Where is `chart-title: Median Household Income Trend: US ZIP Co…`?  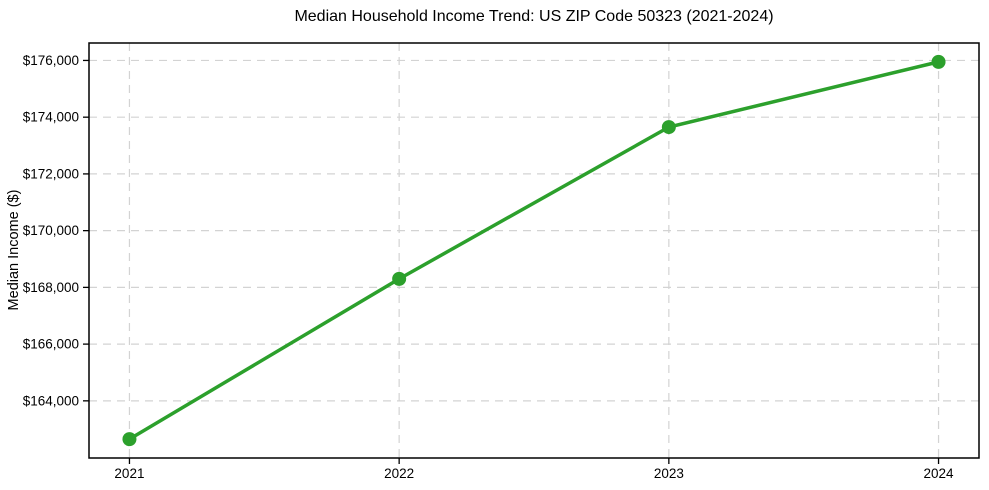 chart-title: Median Household Income Trend: US ZIP Co… is located at coordinates (534, 16).